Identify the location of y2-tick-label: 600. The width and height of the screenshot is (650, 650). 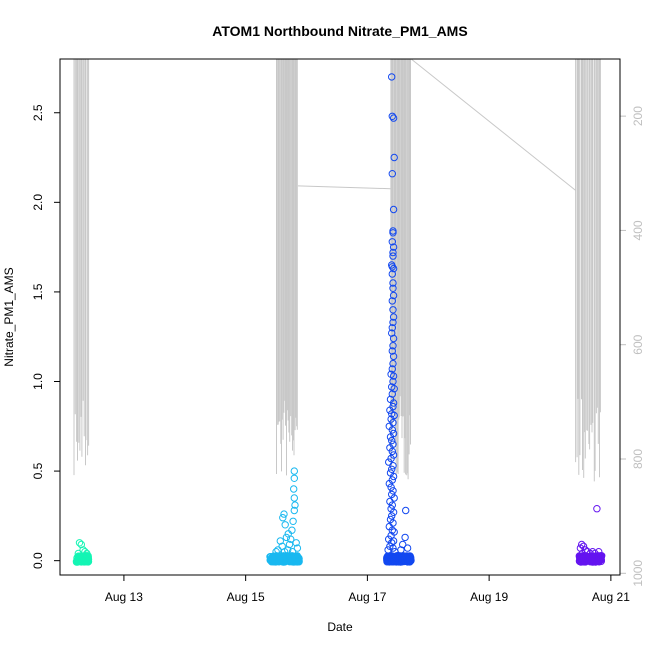
(638, 344).